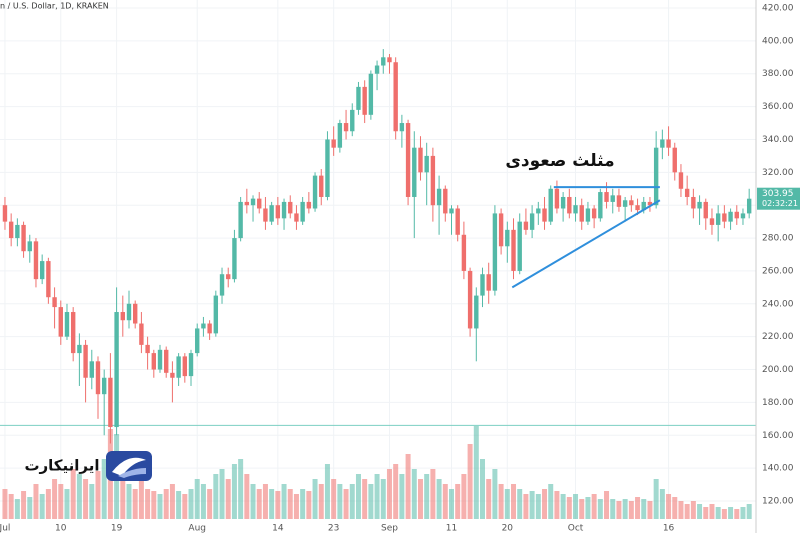  I want to click on x-tick-label: Oct, so click(576, 528).